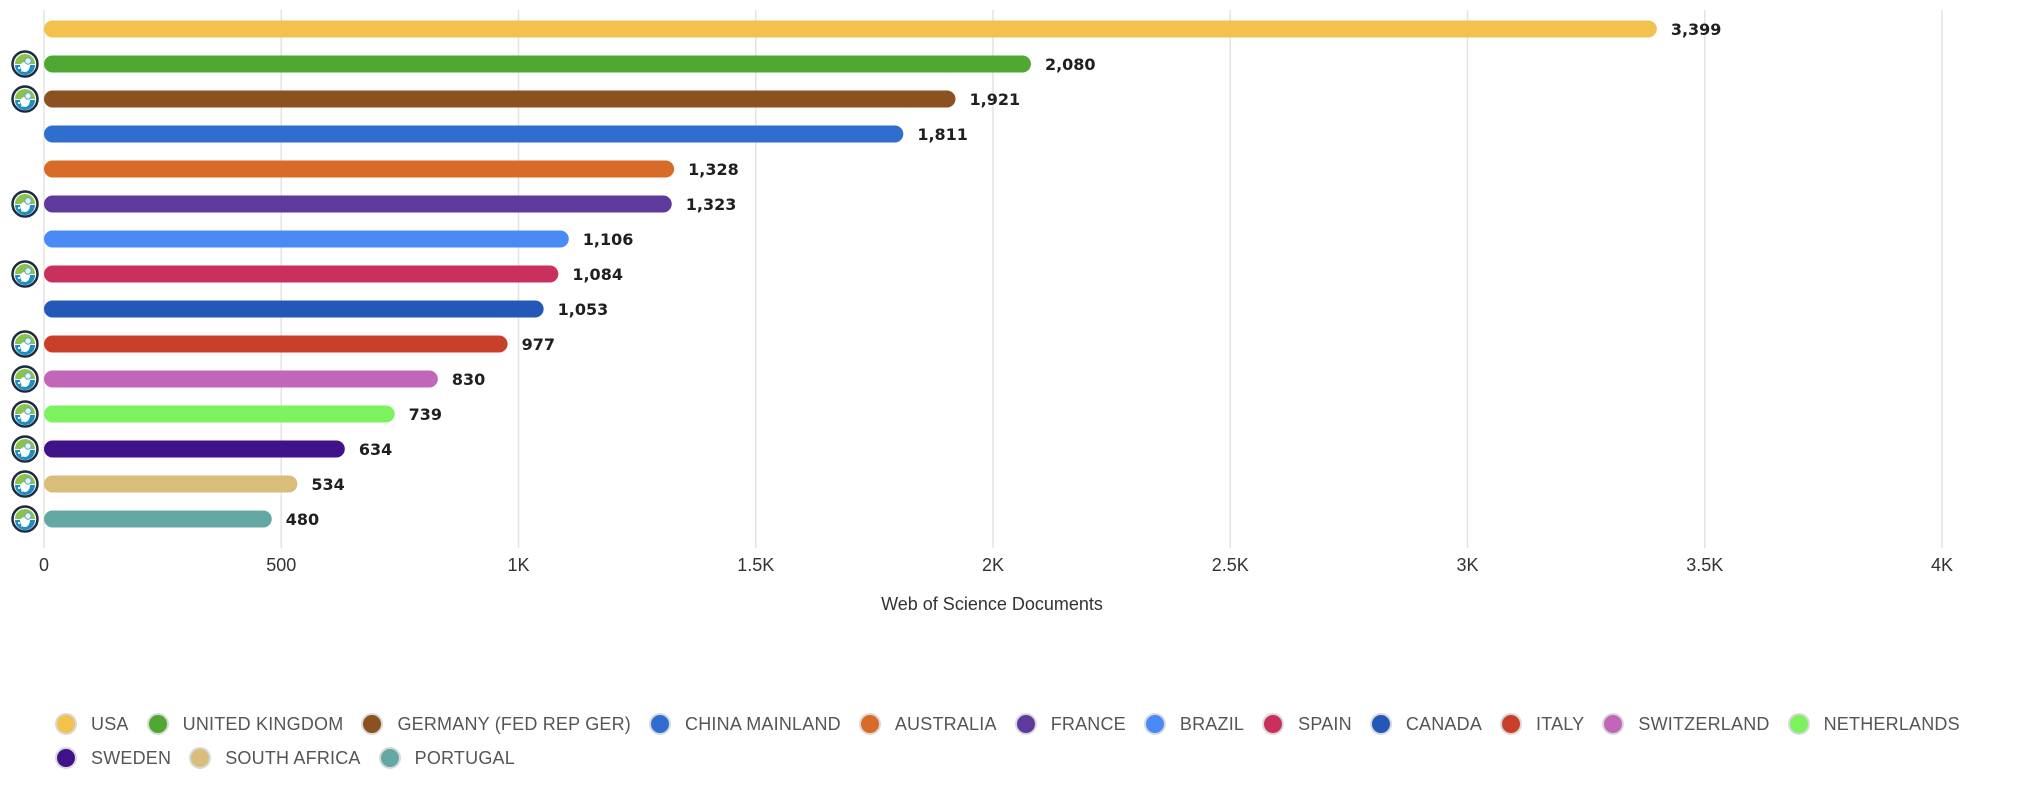 This screenshot has width=2038, height=797. Describe the element at coordinates (945, 723) in the screenshot. I see `legend-label: AUSTRALIA` at that location.